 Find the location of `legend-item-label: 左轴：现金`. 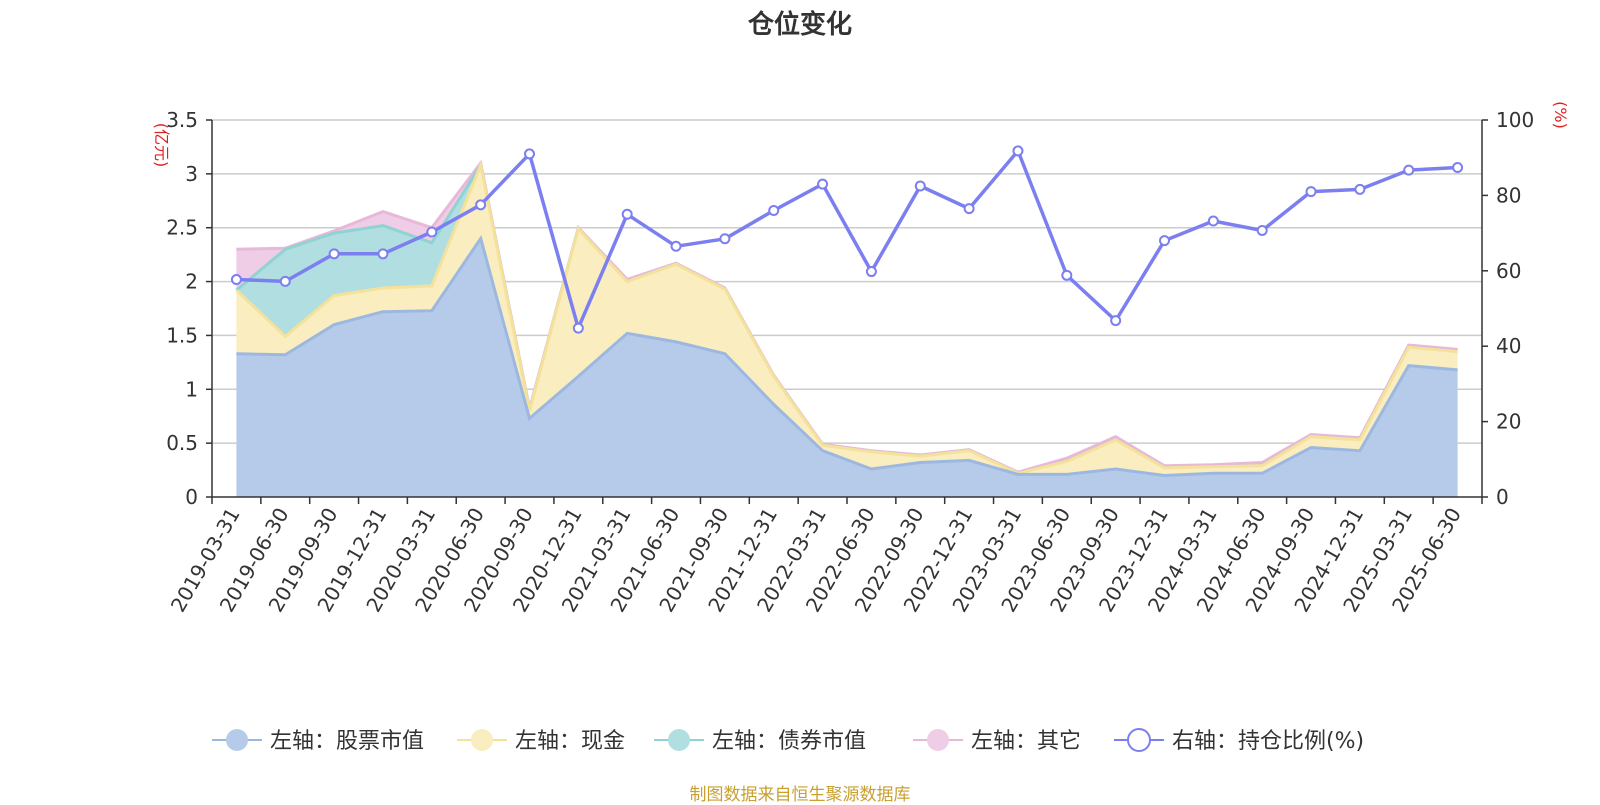

legend-item-label: 左轴：现金 is located at coordinates (570, 741).